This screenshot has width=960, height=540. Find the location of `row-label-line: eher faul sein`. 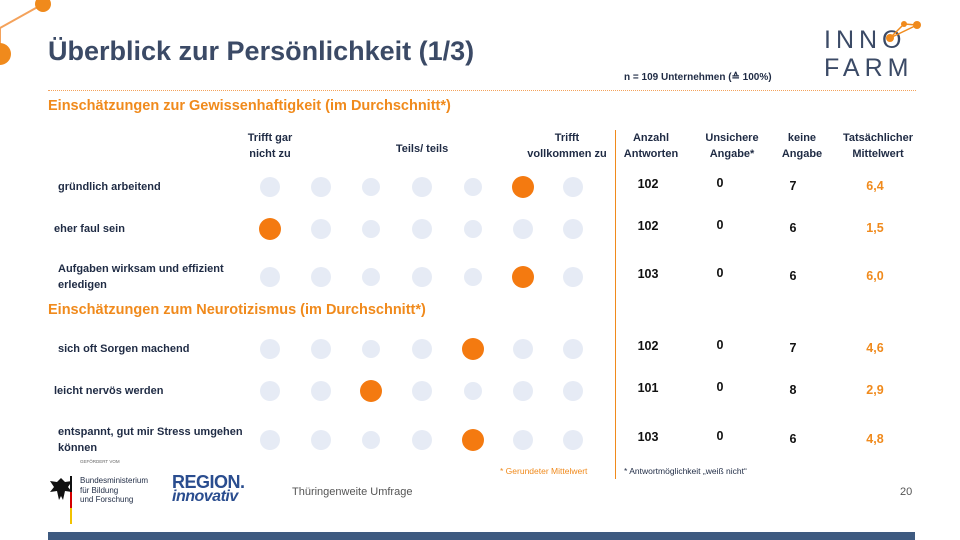

row-label-line: eher faul sein is located at coordinates (89, 229).